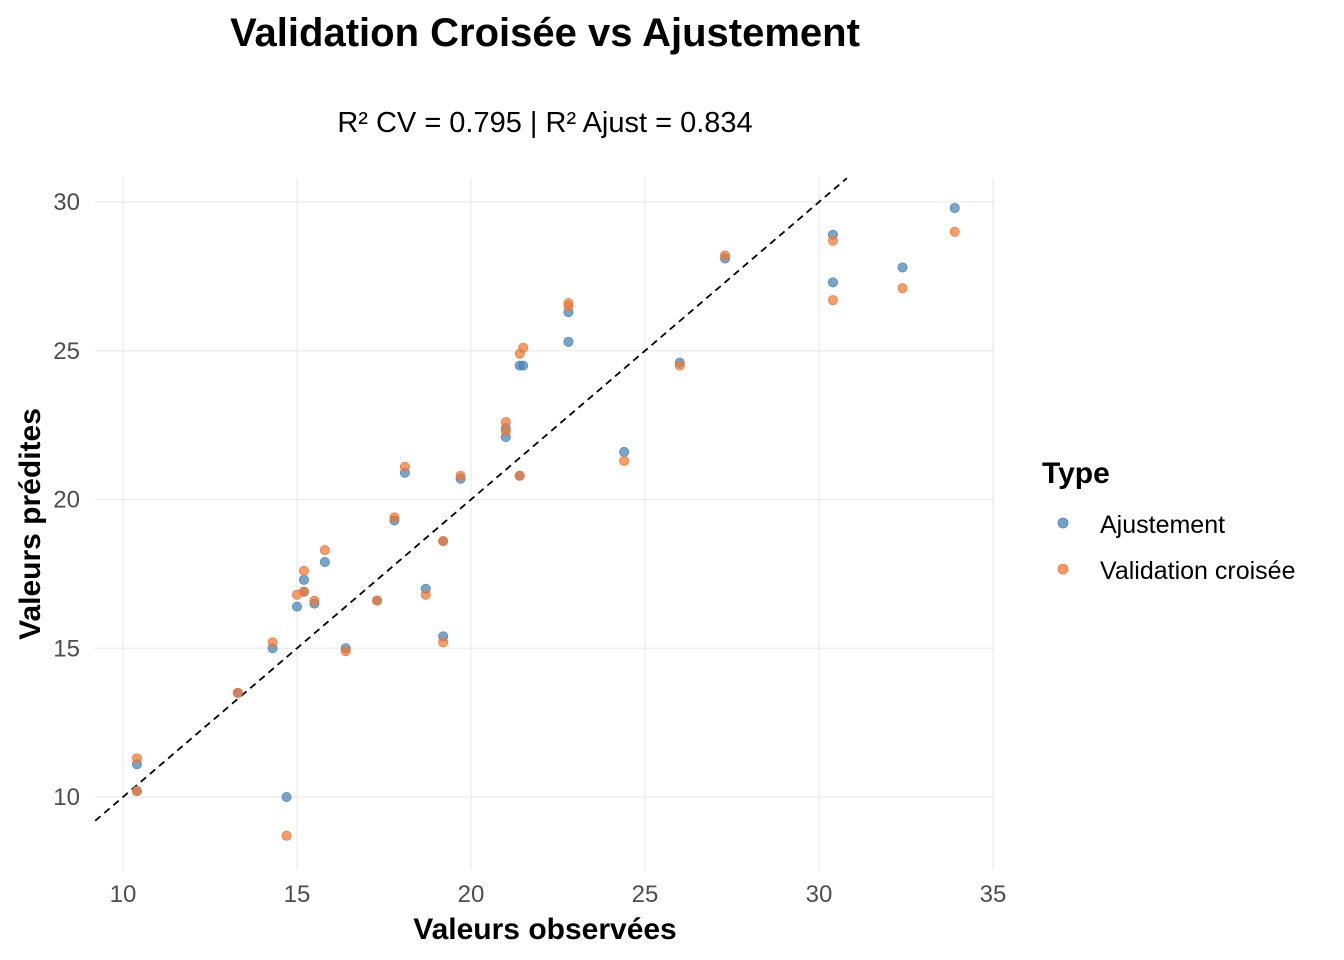 This screenshot has width=1344, height=960. What do you see at coordinates (558, 894) in the screenshot?
I see `x-axis-ticks: 10 15 20 25 30 35` at bounding box center [558, 894].